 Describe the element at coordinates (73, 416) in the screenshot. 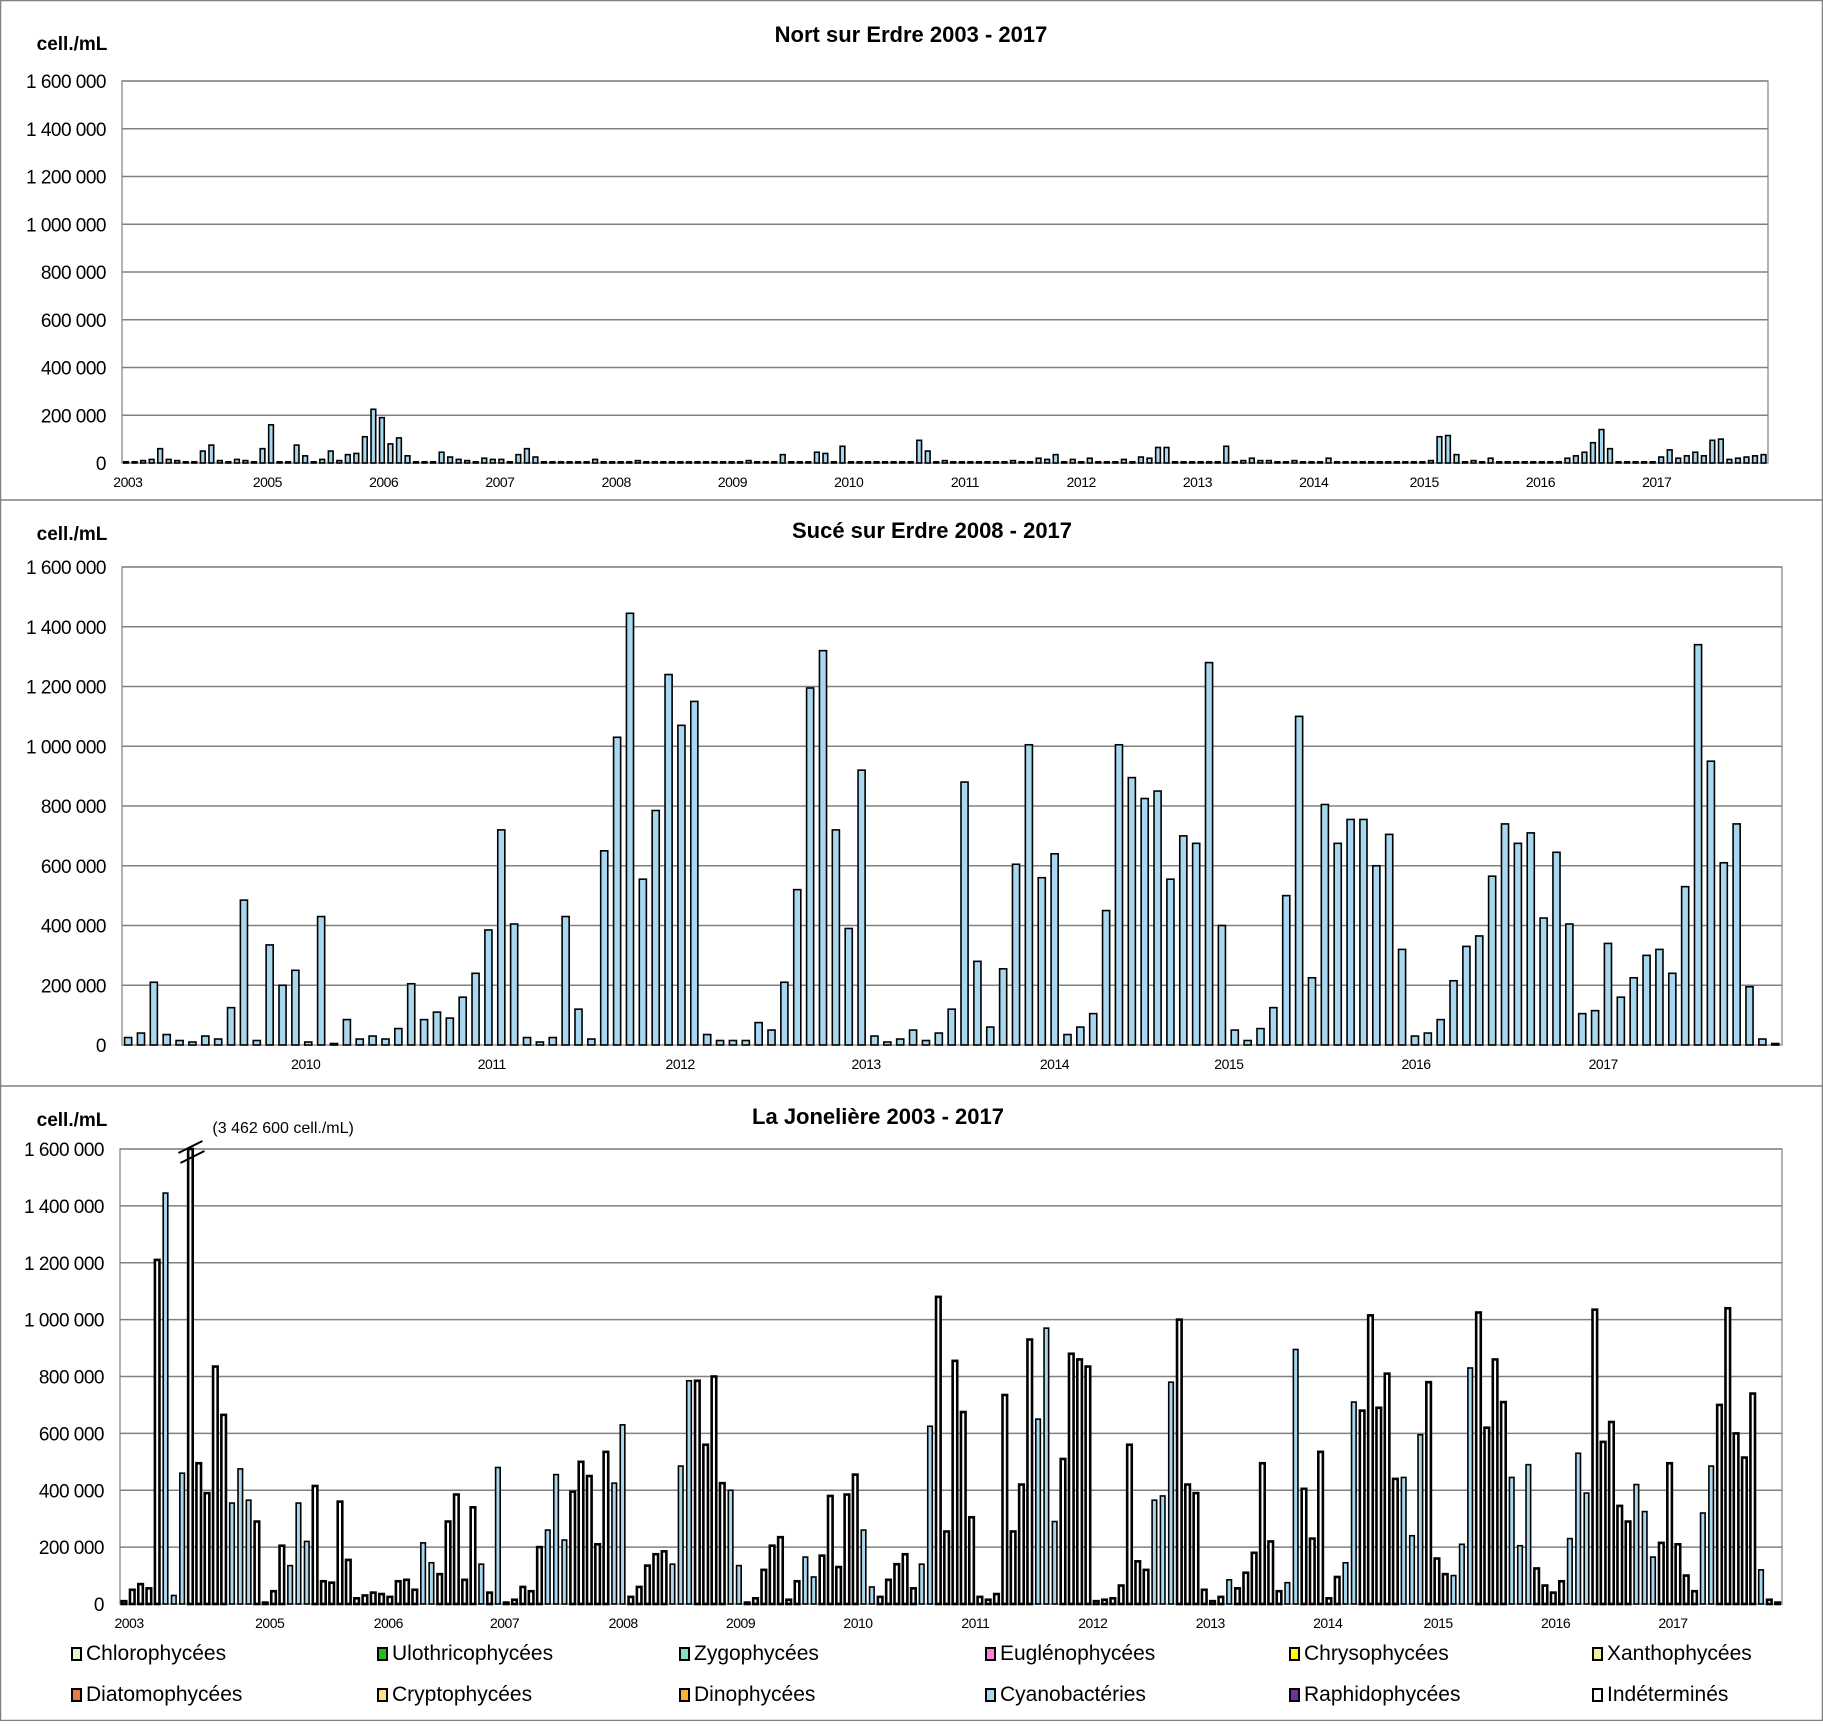

I see `y-tick-label: 200 000` at that location.